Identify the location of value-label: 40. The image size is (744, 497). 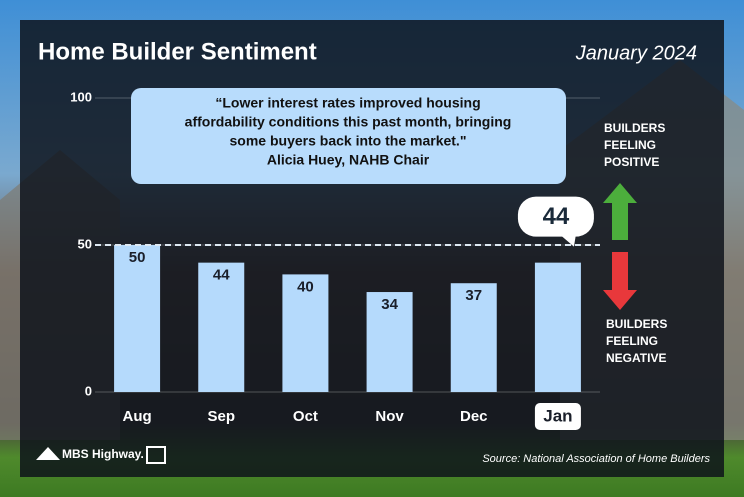
(305, 286).